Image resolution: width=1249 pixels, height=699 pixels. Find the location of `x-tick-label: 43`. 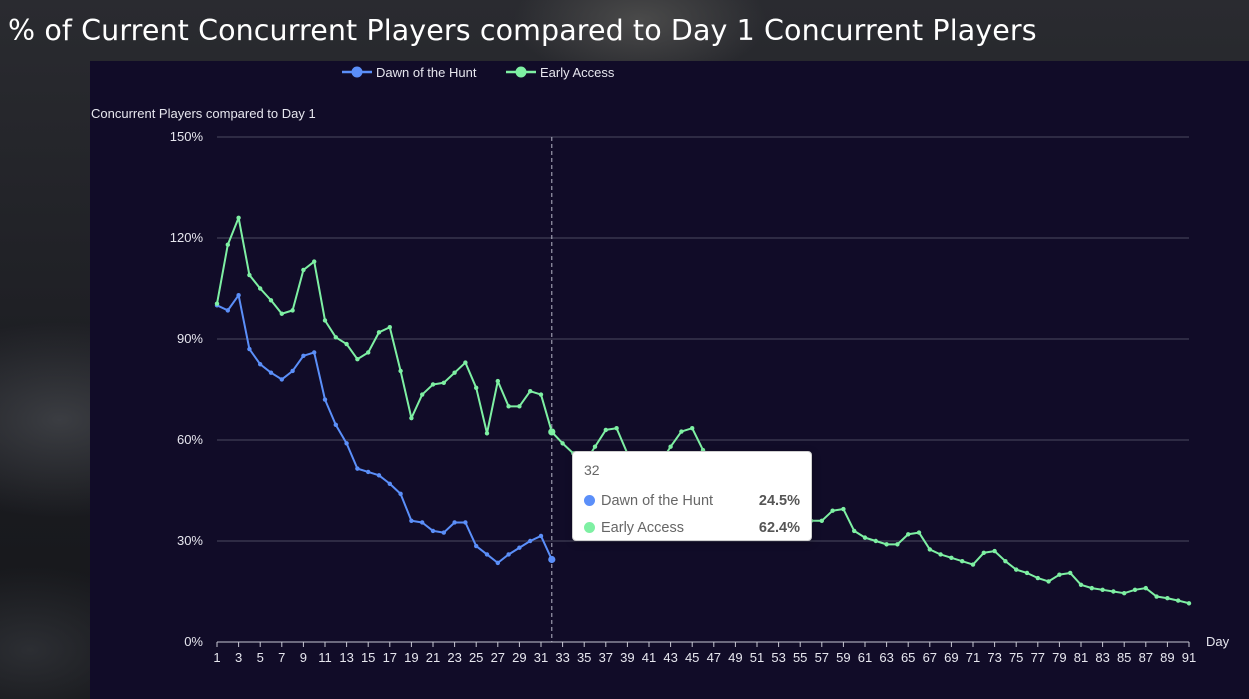

x-tick-label: 43 is located at coordinates (670, 657).